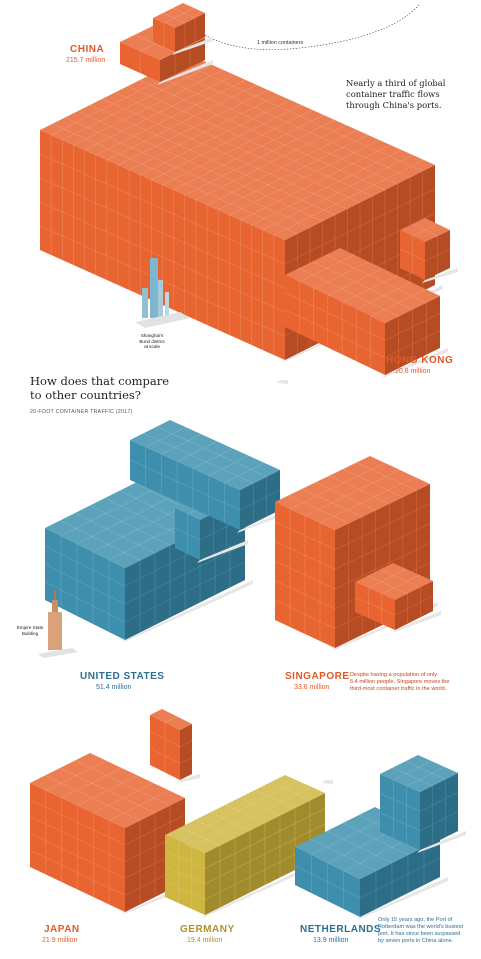 This screenshot has width=481, height=959. Describe the element at coordinates (419, 934) in the screenshot. I see `netherlands-note-line: port. It has since been surpassed` at that location.